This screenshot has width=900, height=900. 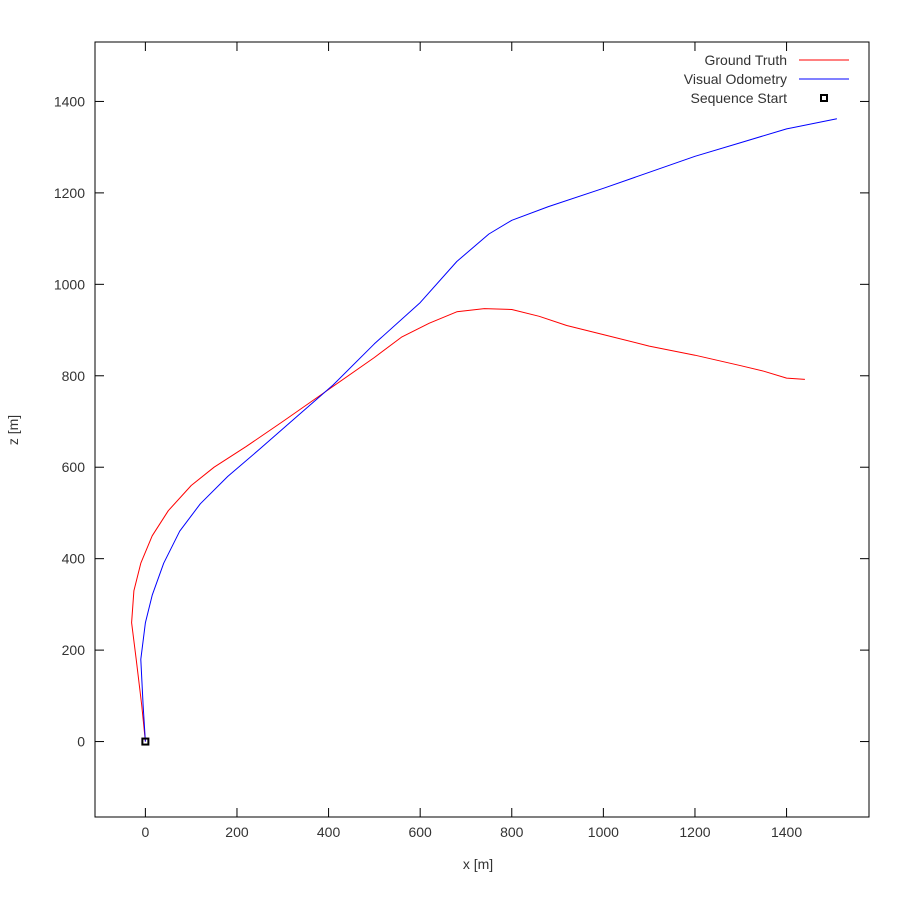 What do you see at coordinates (824, 98) in the screenshot?
I see `legend-marker-swatch` at bounding box center [824, 98].